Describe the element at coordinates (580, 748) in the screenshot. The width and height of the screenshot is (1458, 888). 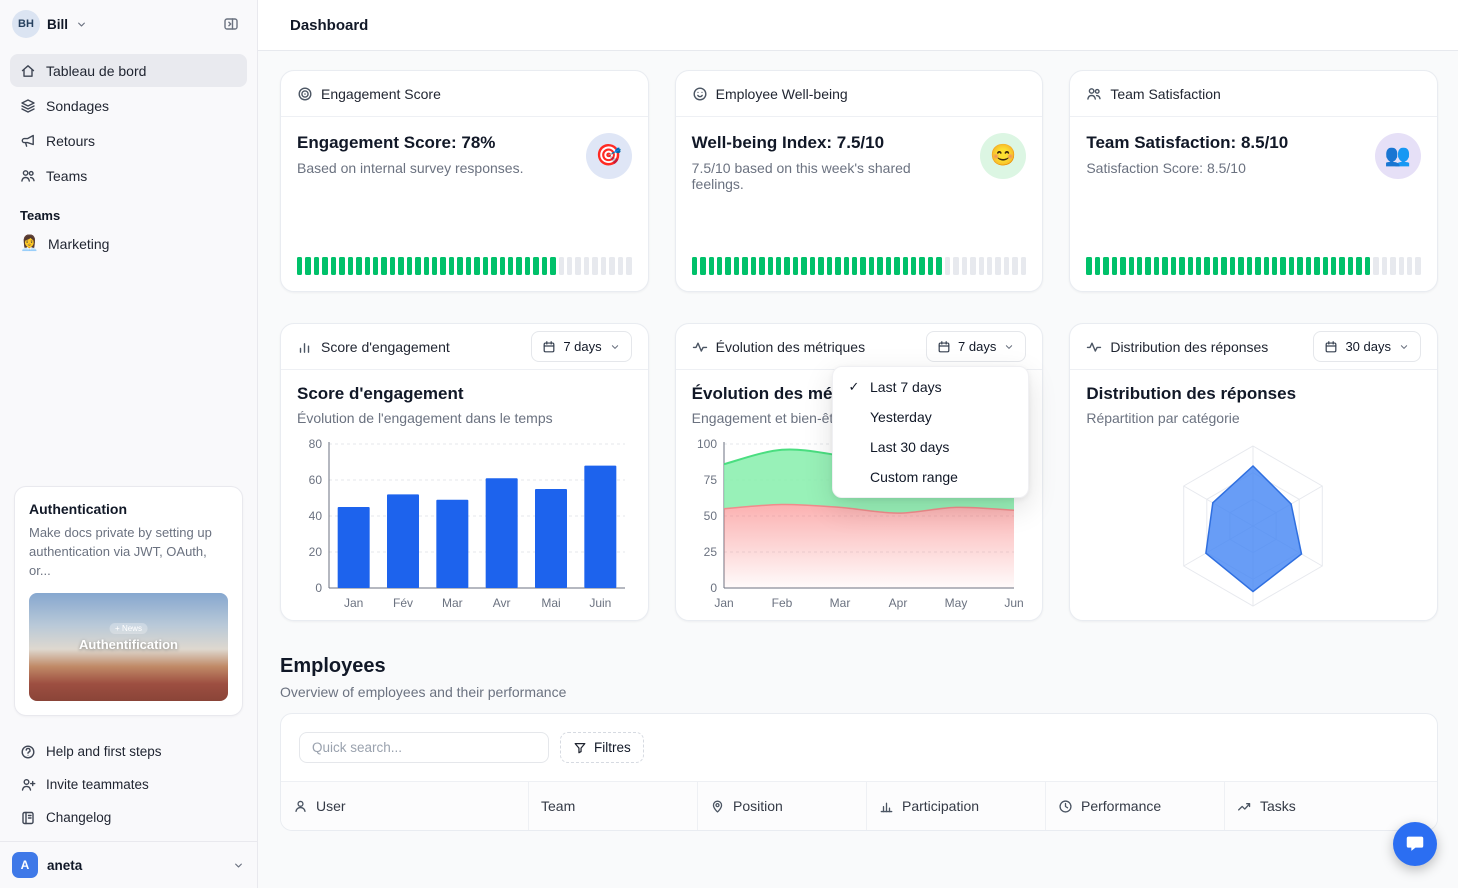
I see `funnel-icon` at that location.